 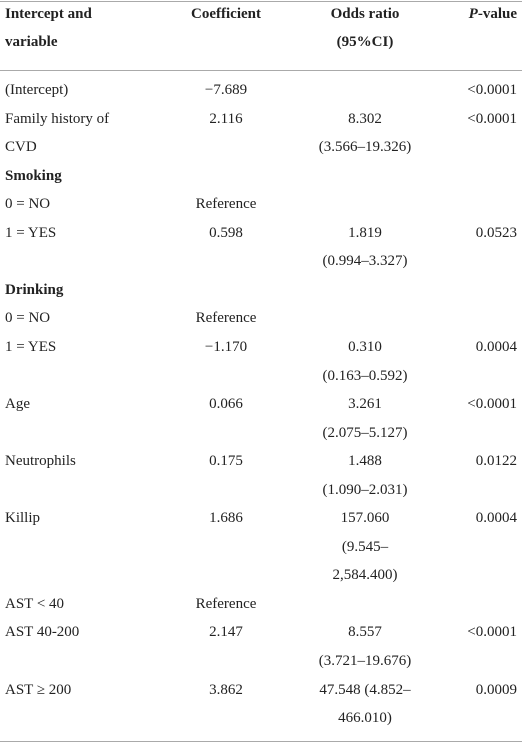 I want to click on p-value-cell: 0.0122, so click(x=496, y=461).